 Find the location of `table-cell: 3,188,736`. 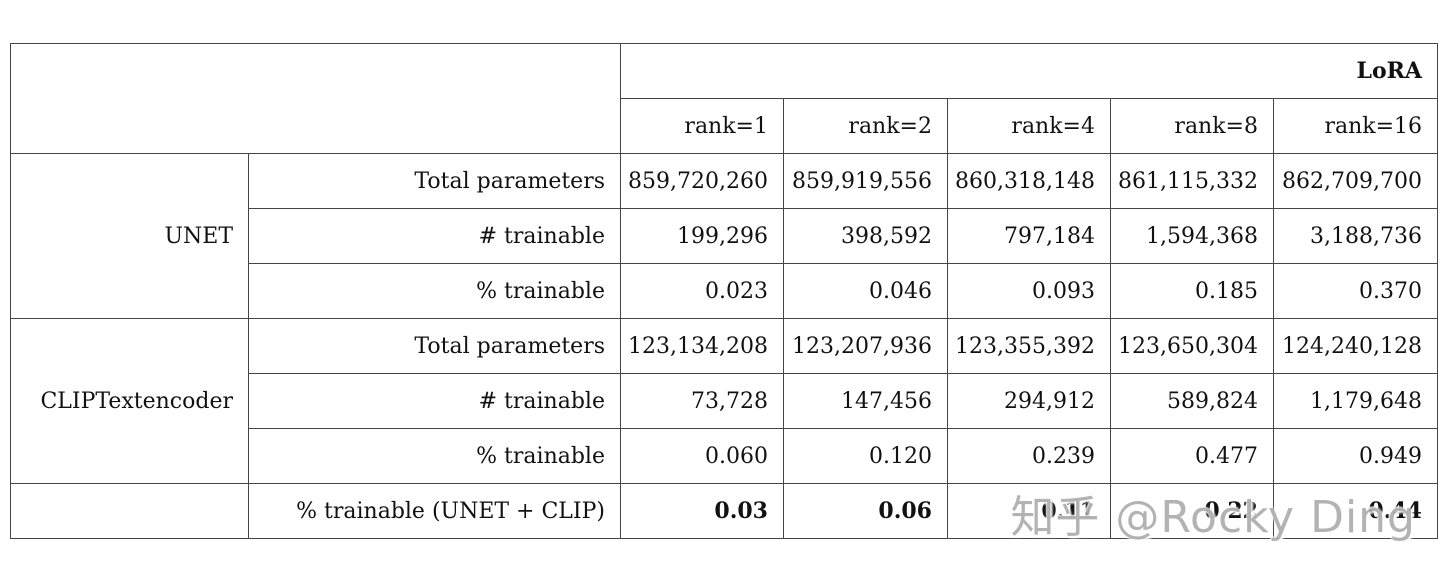

table-cell: 3,188,736 is located at coordinates (1355, 236).